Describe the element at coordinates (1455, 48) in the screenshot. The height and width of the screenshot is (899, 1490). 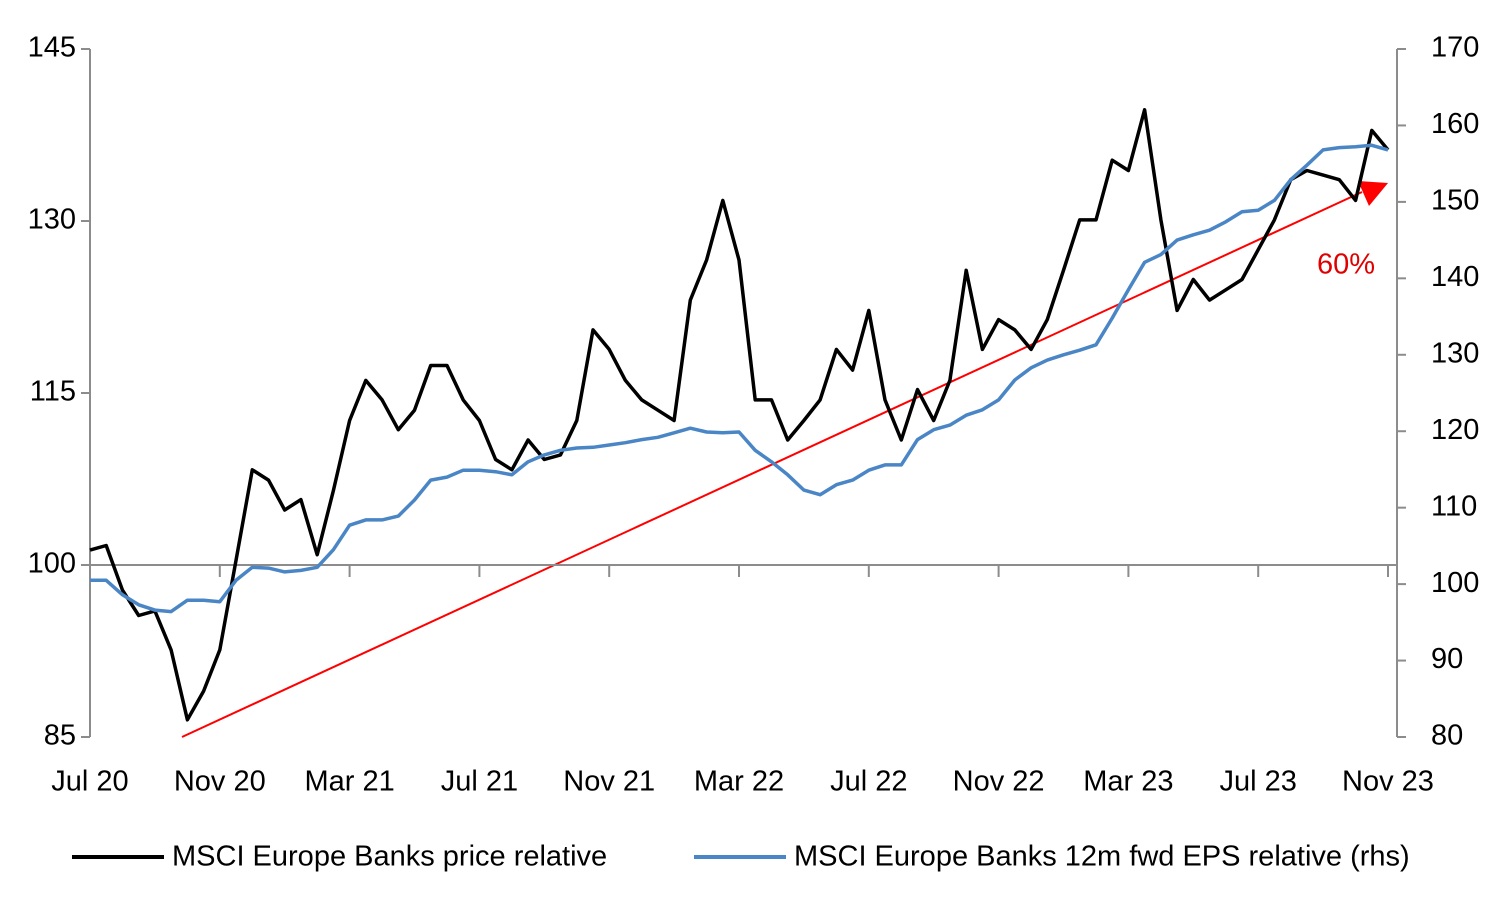
I see `y2-tick-label: 170` at that location.